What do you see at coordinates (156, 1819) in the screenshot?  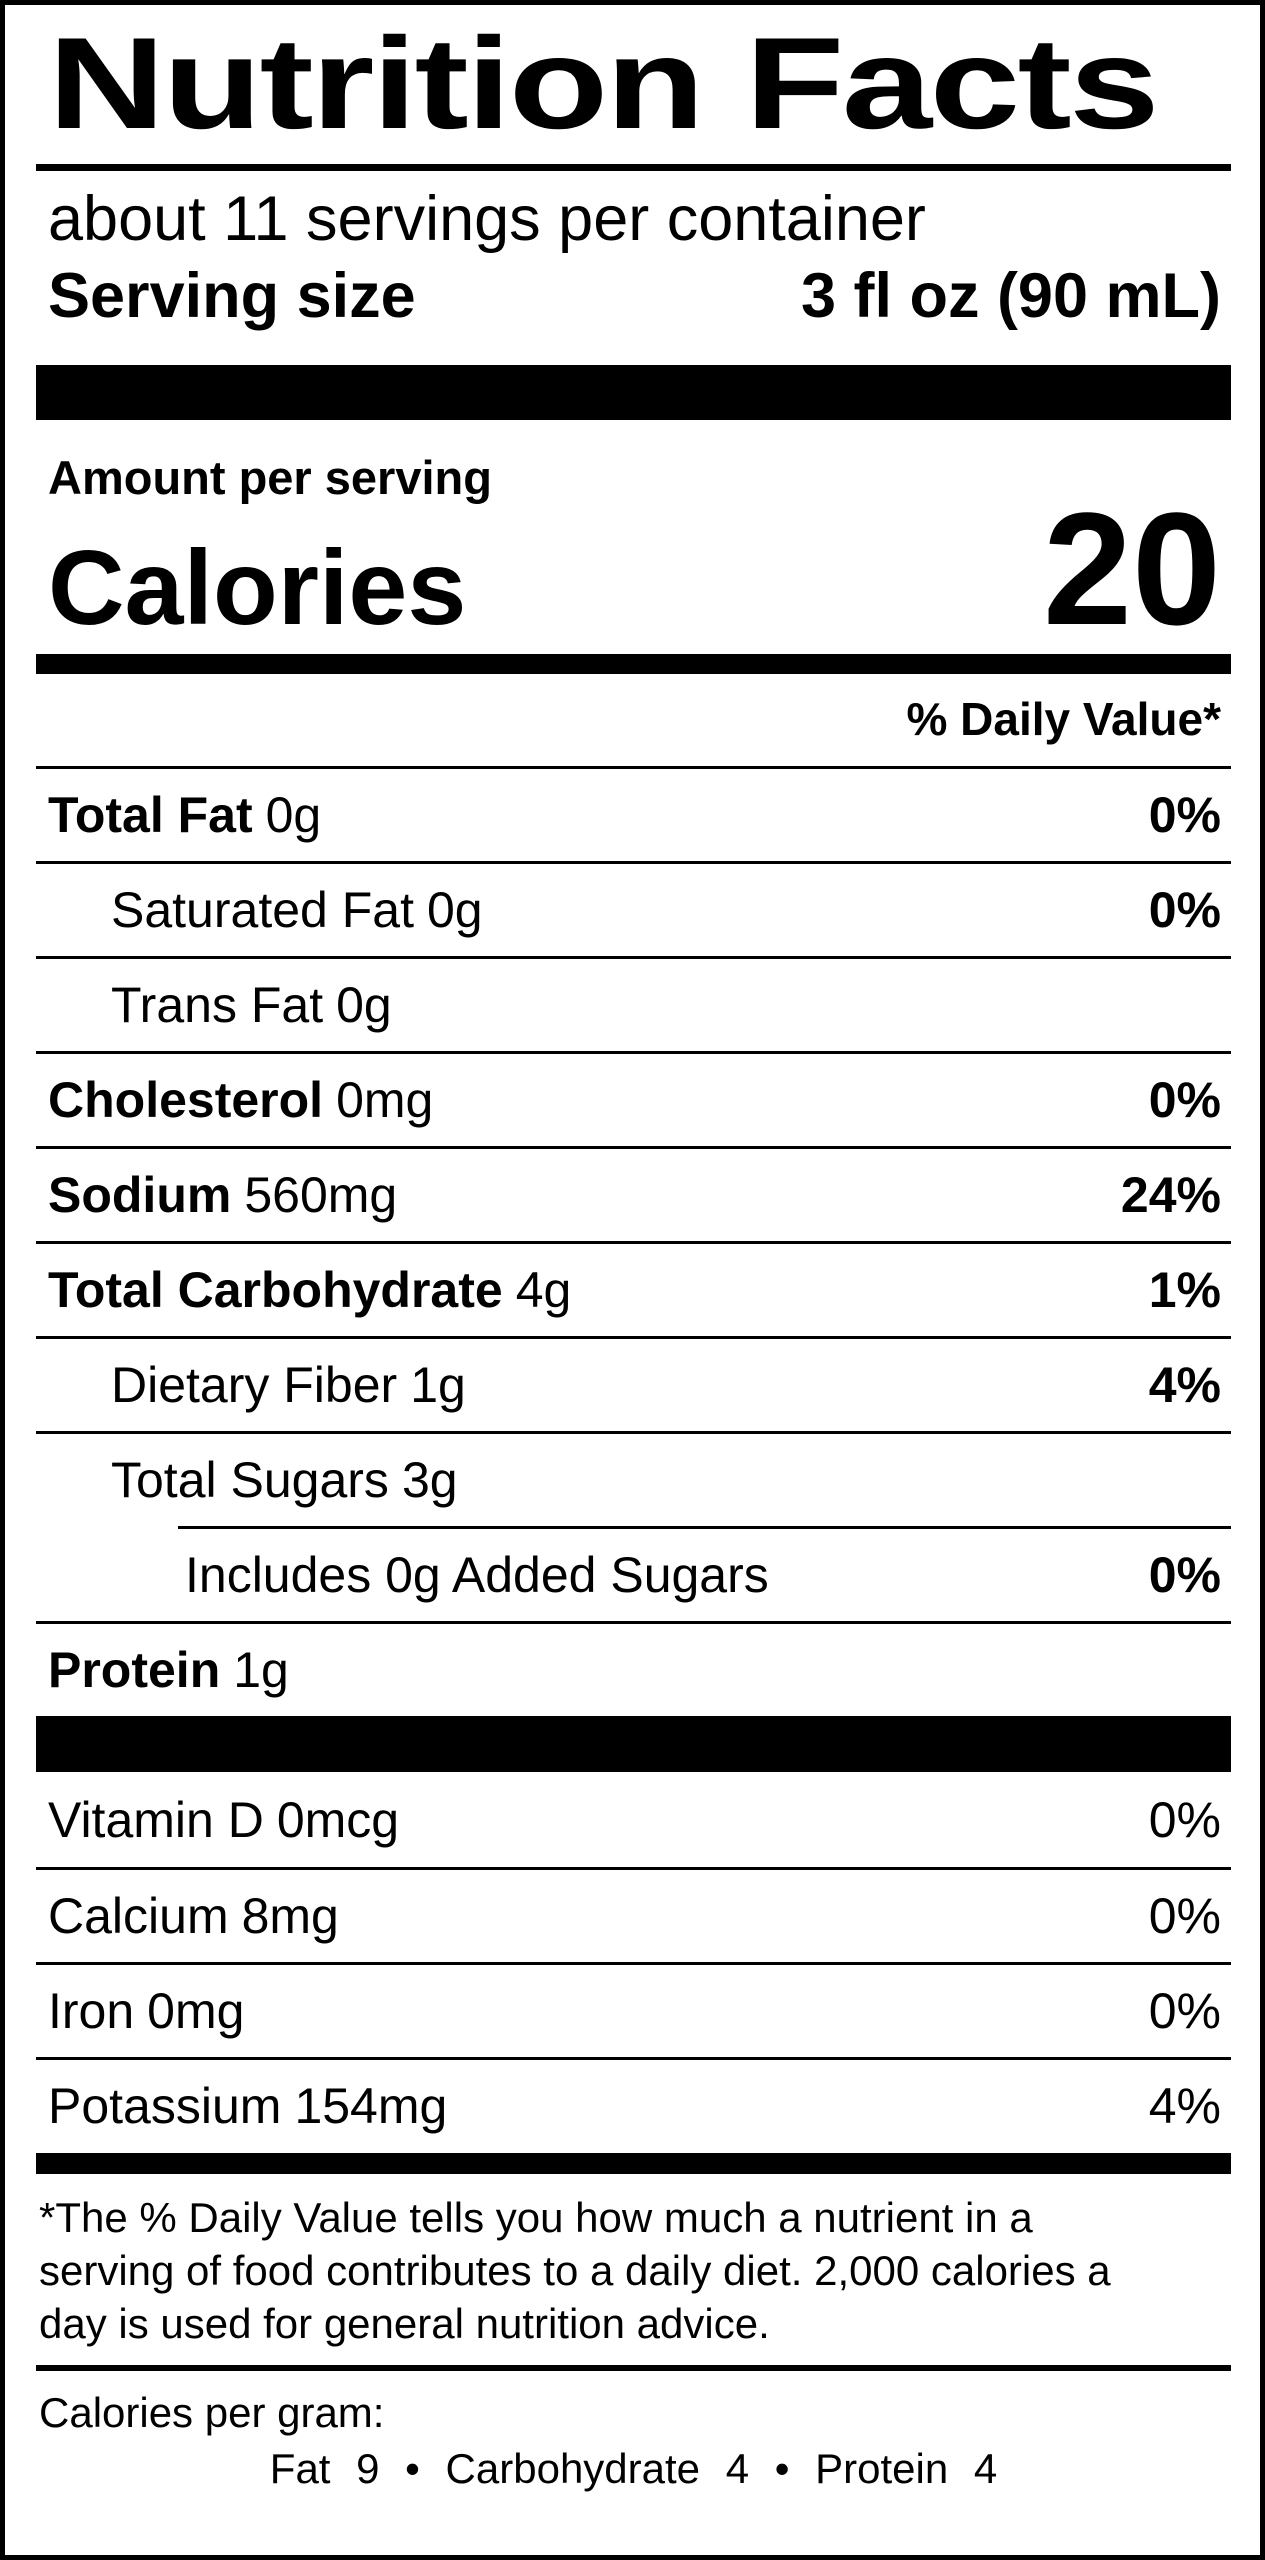 I see `vitamin-name: Vitamin D` at bounding box center [156, 1819].